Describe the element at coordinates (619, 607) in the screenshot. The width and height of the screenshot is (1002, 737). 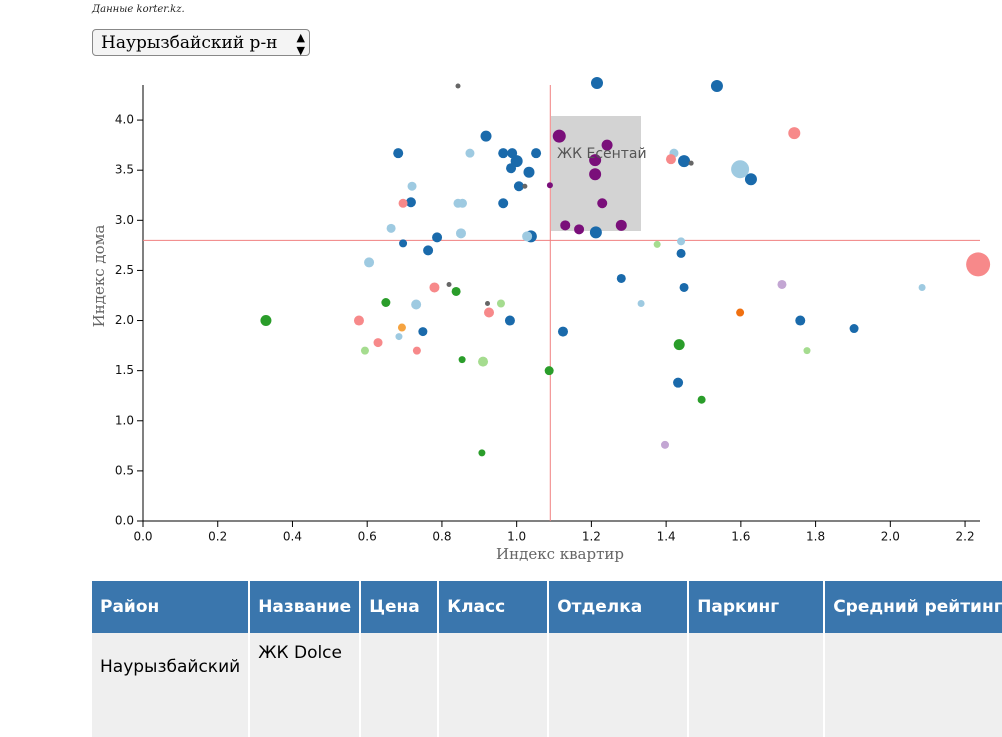
I see `column-header: Отделка` at that location.